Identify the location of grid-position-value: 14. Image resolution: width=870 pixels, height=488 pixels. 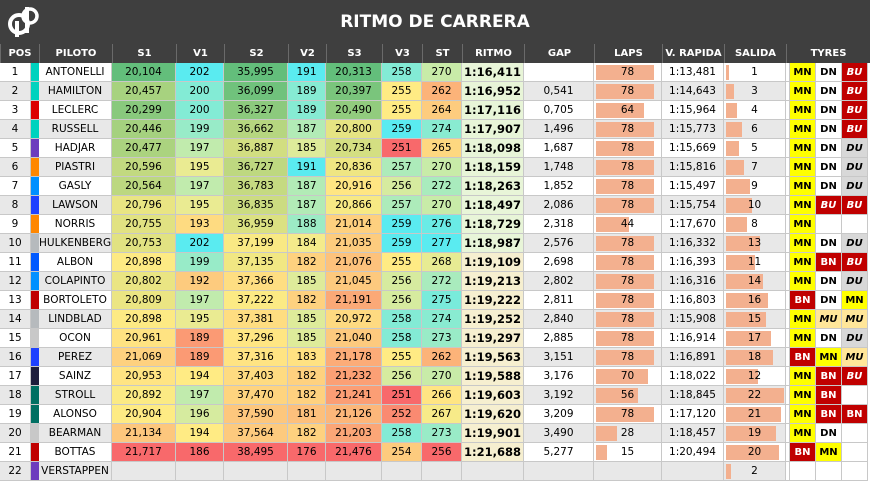
(754, 281).